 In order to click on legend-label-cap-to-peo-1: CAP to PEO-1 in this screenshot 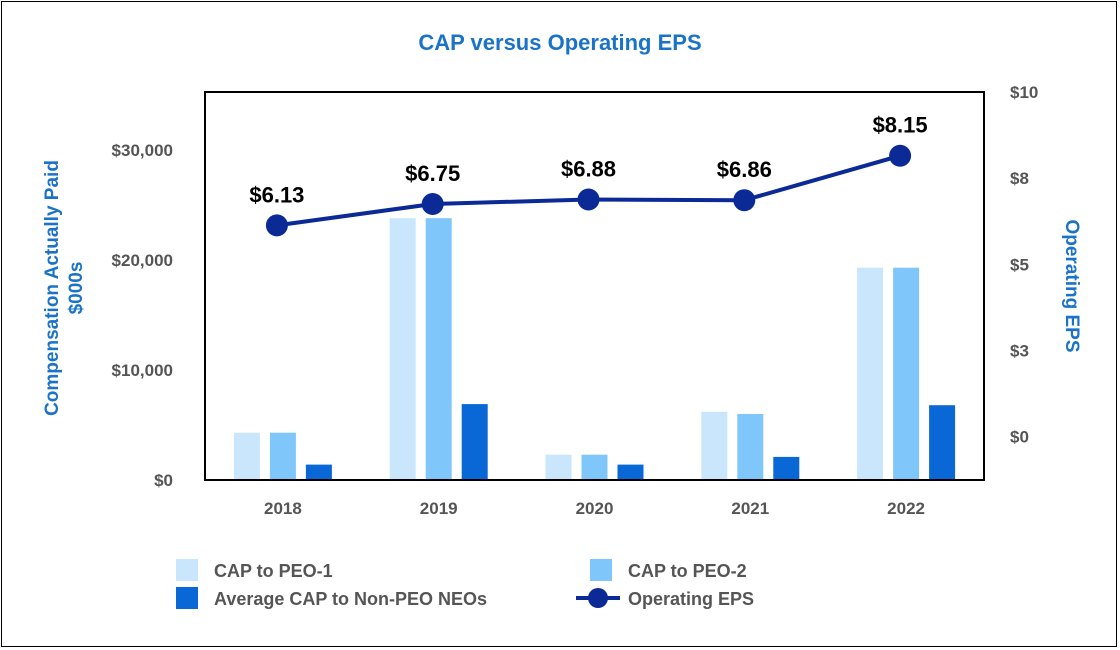, I will do `click(273, 571)`.